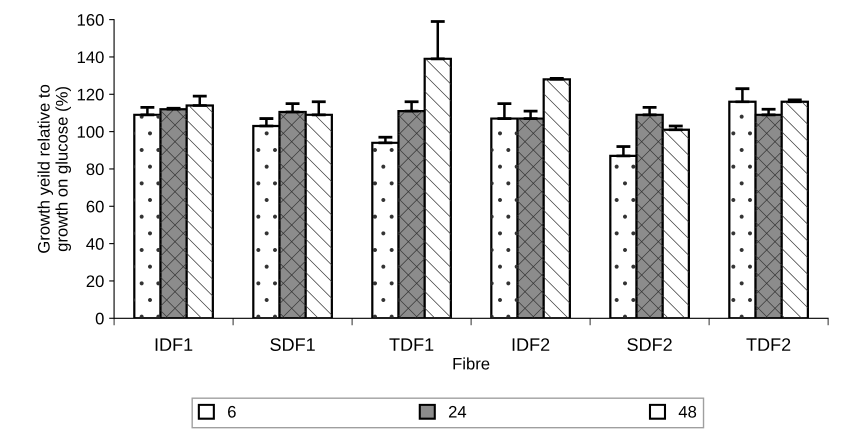 The image size is (845, 436). What do you see at coordinates (457, 412) in the screenshot?
I see `legend-label: 24` at bounding box center [457, 412].